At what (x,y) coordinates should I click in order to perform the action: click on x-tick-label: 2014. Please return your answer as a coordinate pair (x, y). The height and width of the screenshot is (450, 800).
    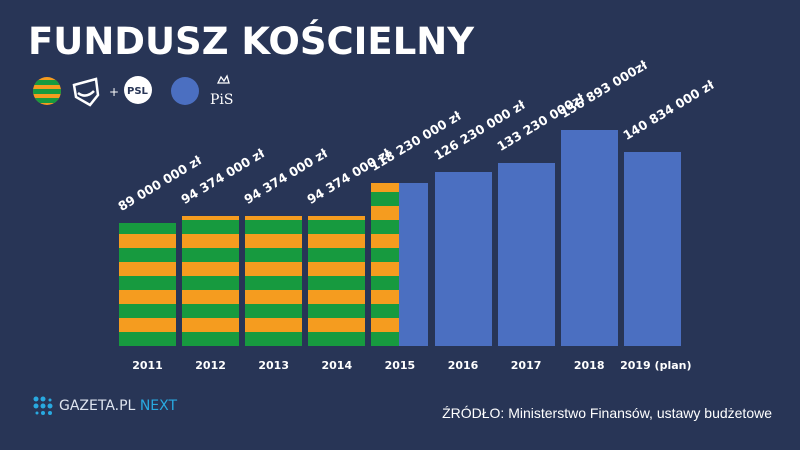
    Looking at the image, I should click on (337, 365).